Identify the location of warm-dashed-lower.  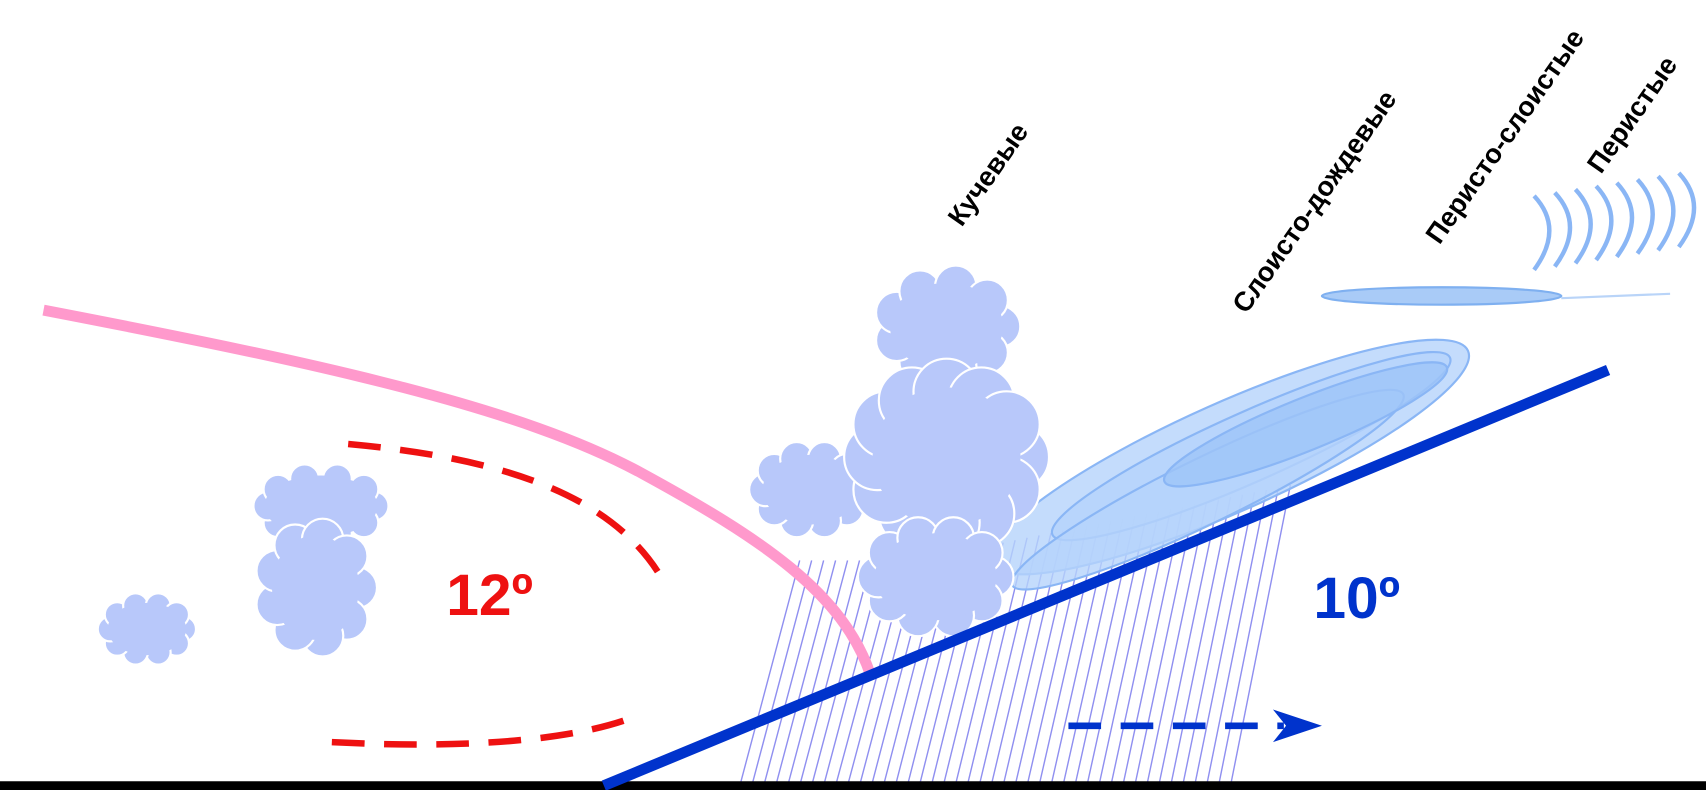
(484, 730).